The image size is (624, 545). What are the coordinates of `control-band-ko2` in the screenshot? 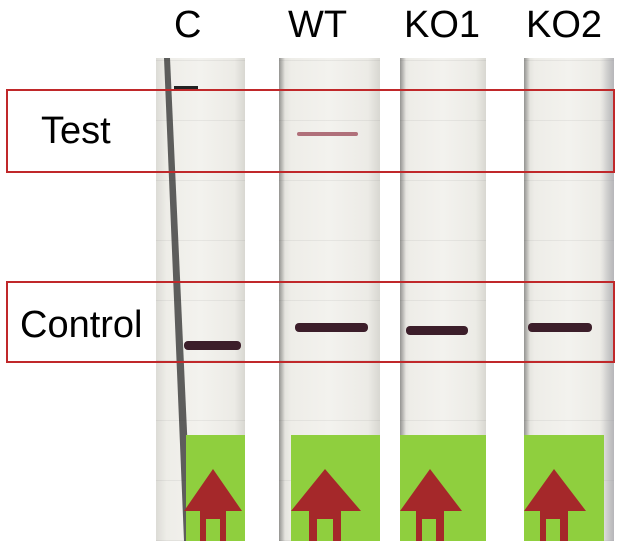 It's located at (560, 327).